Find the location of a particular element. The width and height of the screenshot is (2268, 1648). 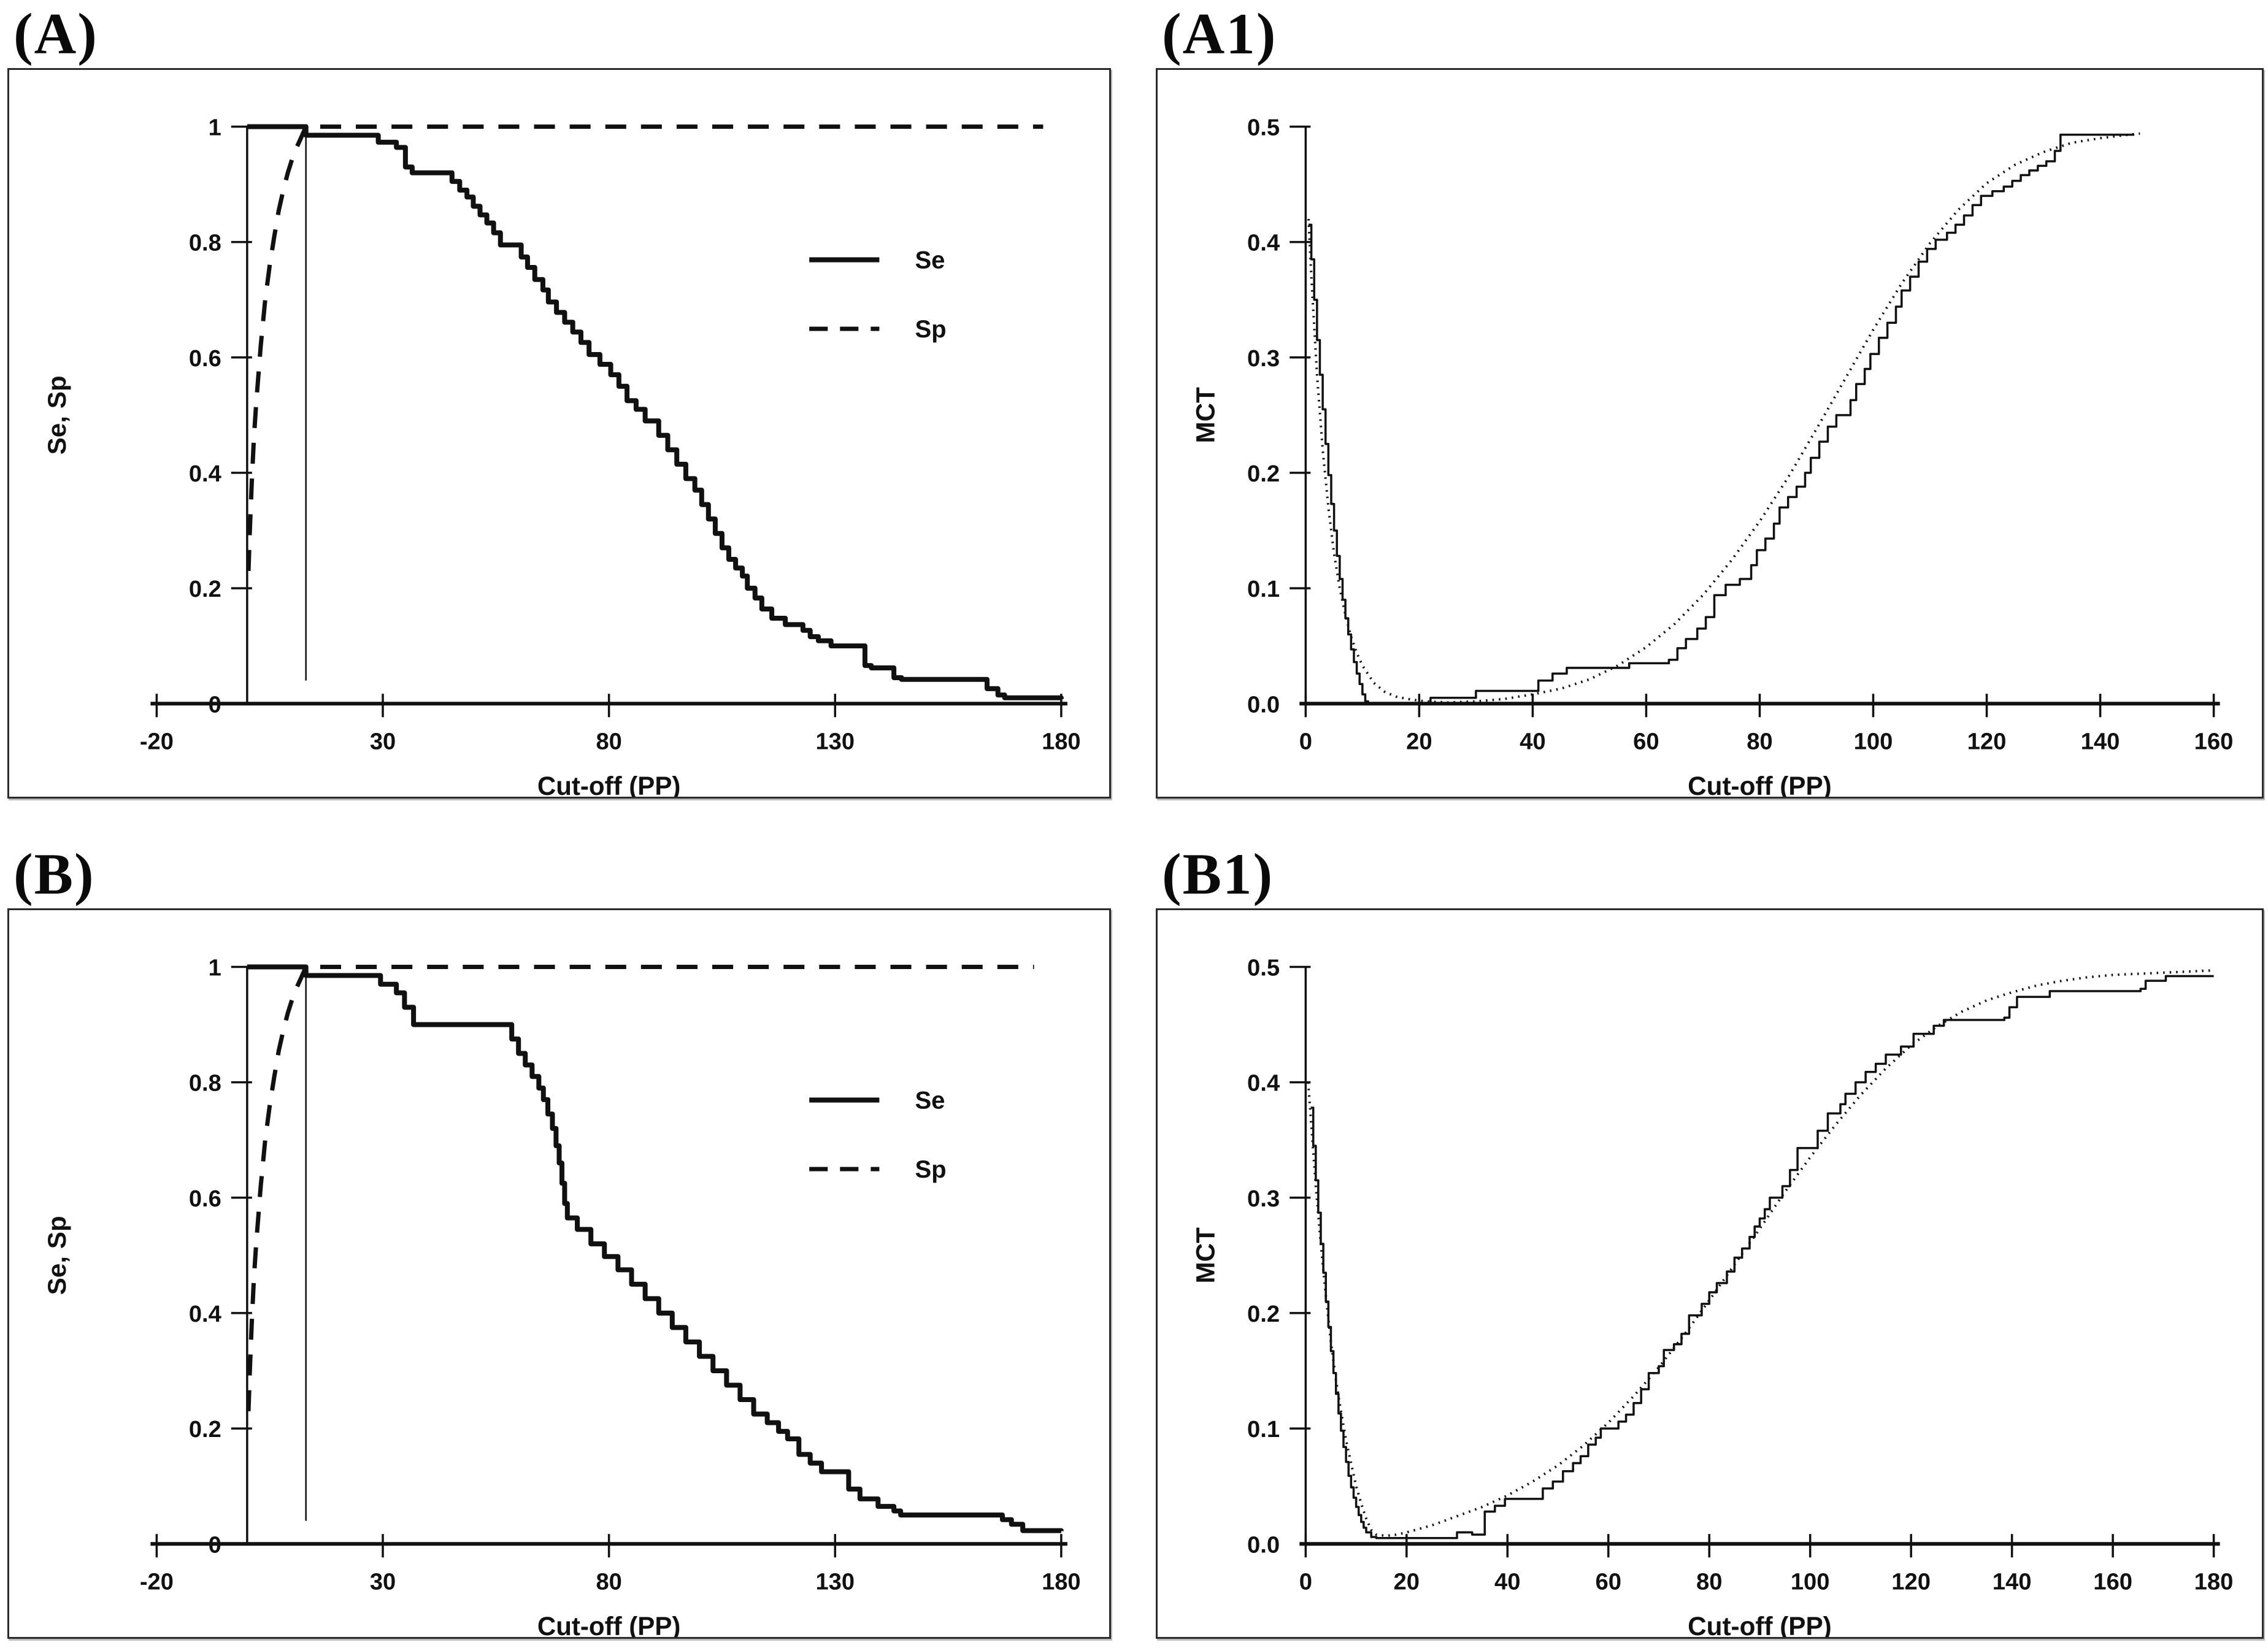

panel-b1-title: (B1) is located at coordinates (1218, 873).